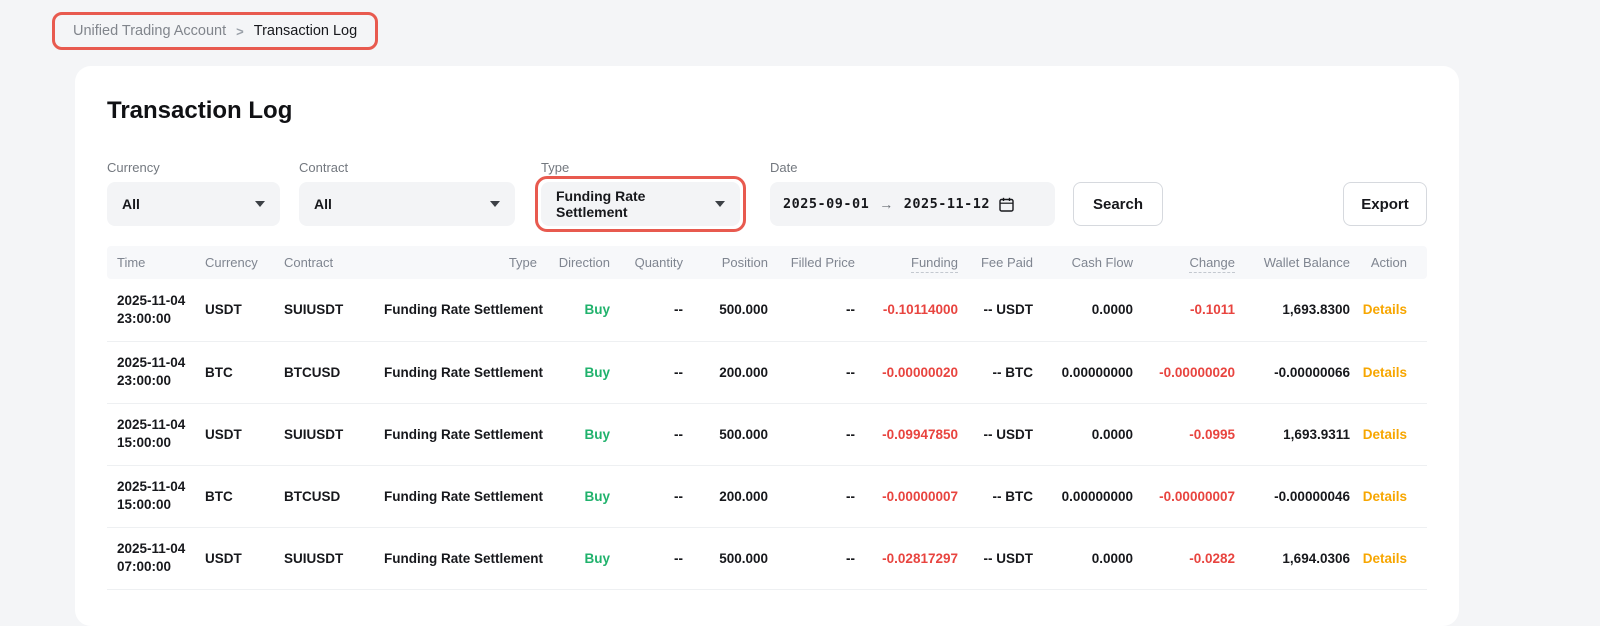  Describe the element at coordinates (784, 167) in the screenshot. I see `date-filter-label: Date` at that location.